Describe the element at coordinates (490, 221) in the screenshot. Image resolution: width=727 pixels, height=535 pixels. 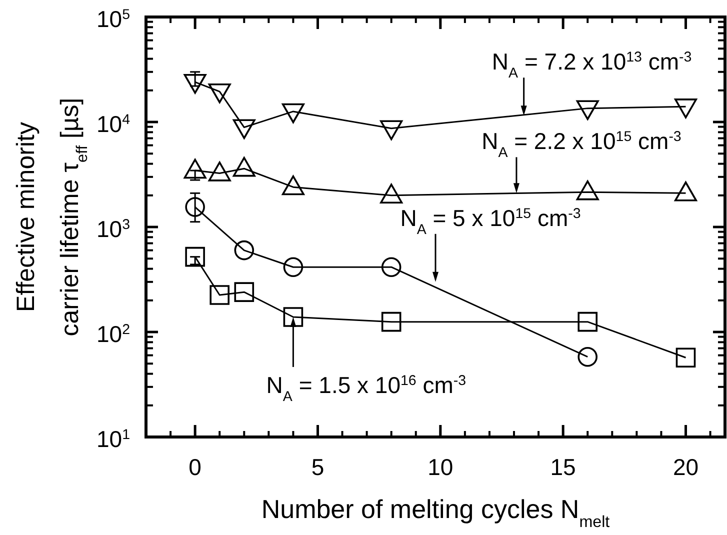
I see `annotation: N$_{A}$ = 5 x 10$^{15}$ cm$^{-3}$` at that location.